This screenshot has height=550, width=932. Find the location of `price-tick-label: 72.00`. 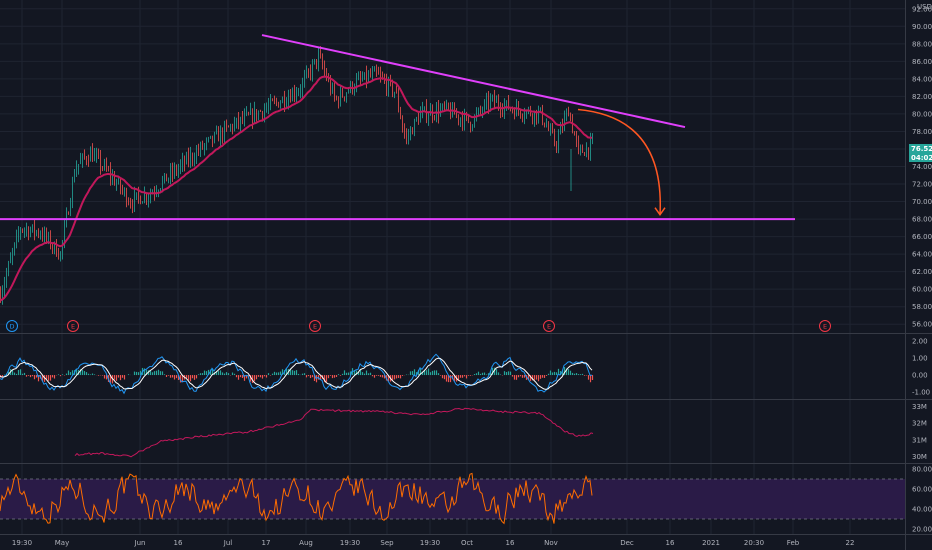

price-tick-label: 72.00 is located at coordinates (922, 185).